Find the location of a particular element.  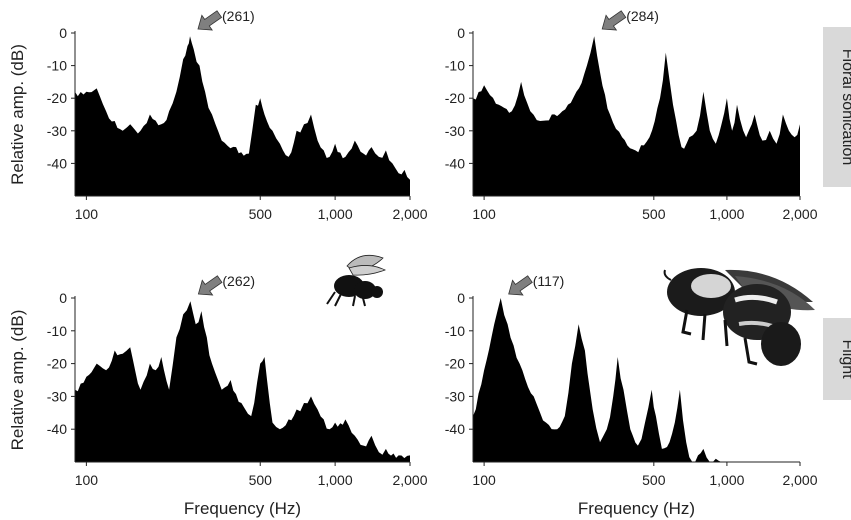

peak-frequency-label: (261) is located at coordinates (238, 16).